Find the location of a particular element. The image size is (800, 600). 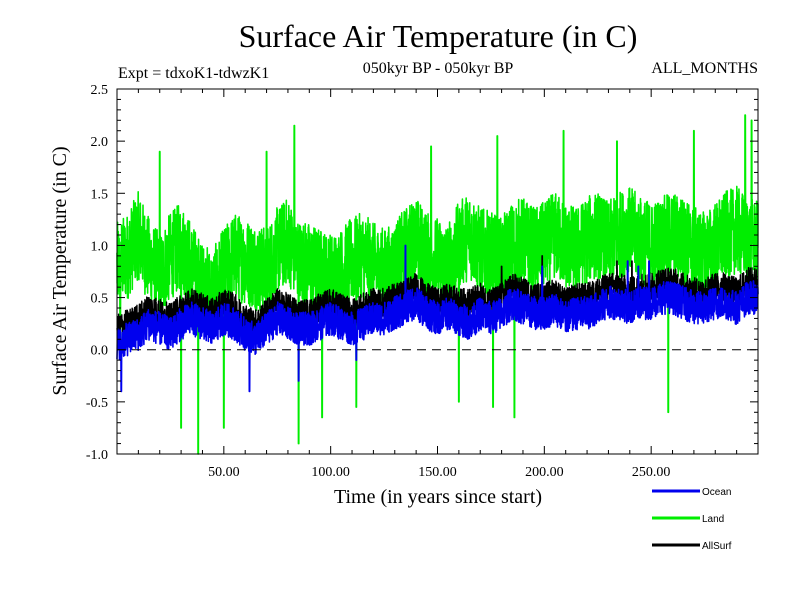

chart-title: Surface Air Temperature (in C) is located at coordinates (438, 36).